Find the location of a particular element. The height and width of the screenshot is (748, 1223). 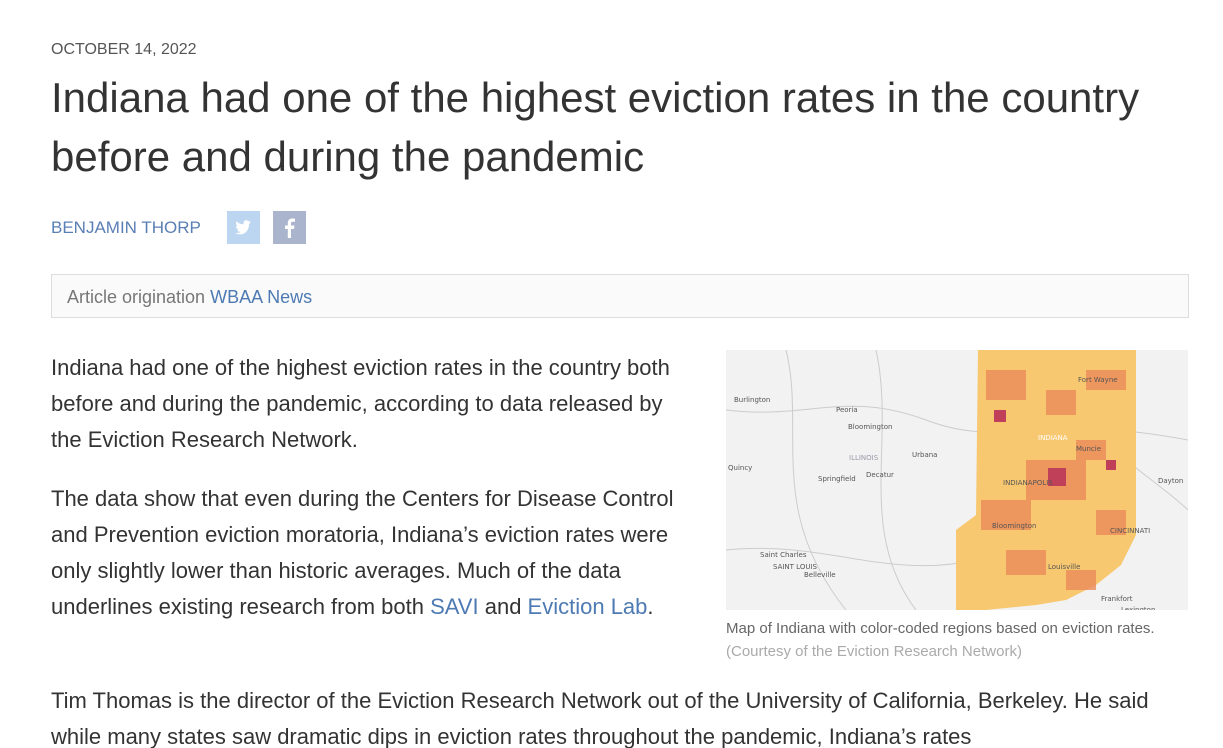

map-label: SAINT LOUIS is located at coordinates (795, 567).